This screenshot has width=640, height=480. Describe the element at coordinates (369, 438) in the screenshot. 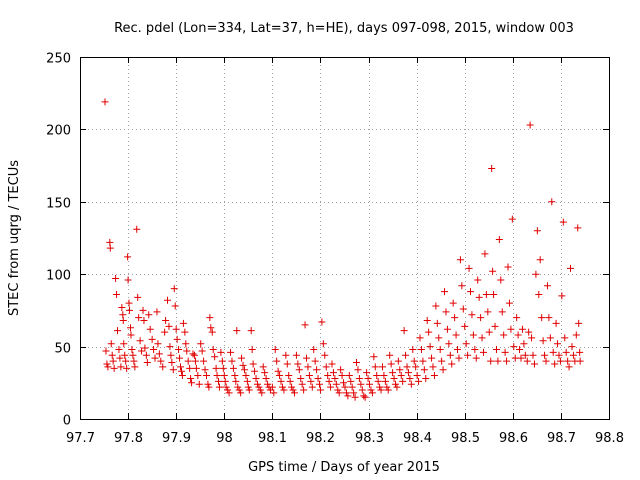

I see `x-tick-label: 98.3` at that location.